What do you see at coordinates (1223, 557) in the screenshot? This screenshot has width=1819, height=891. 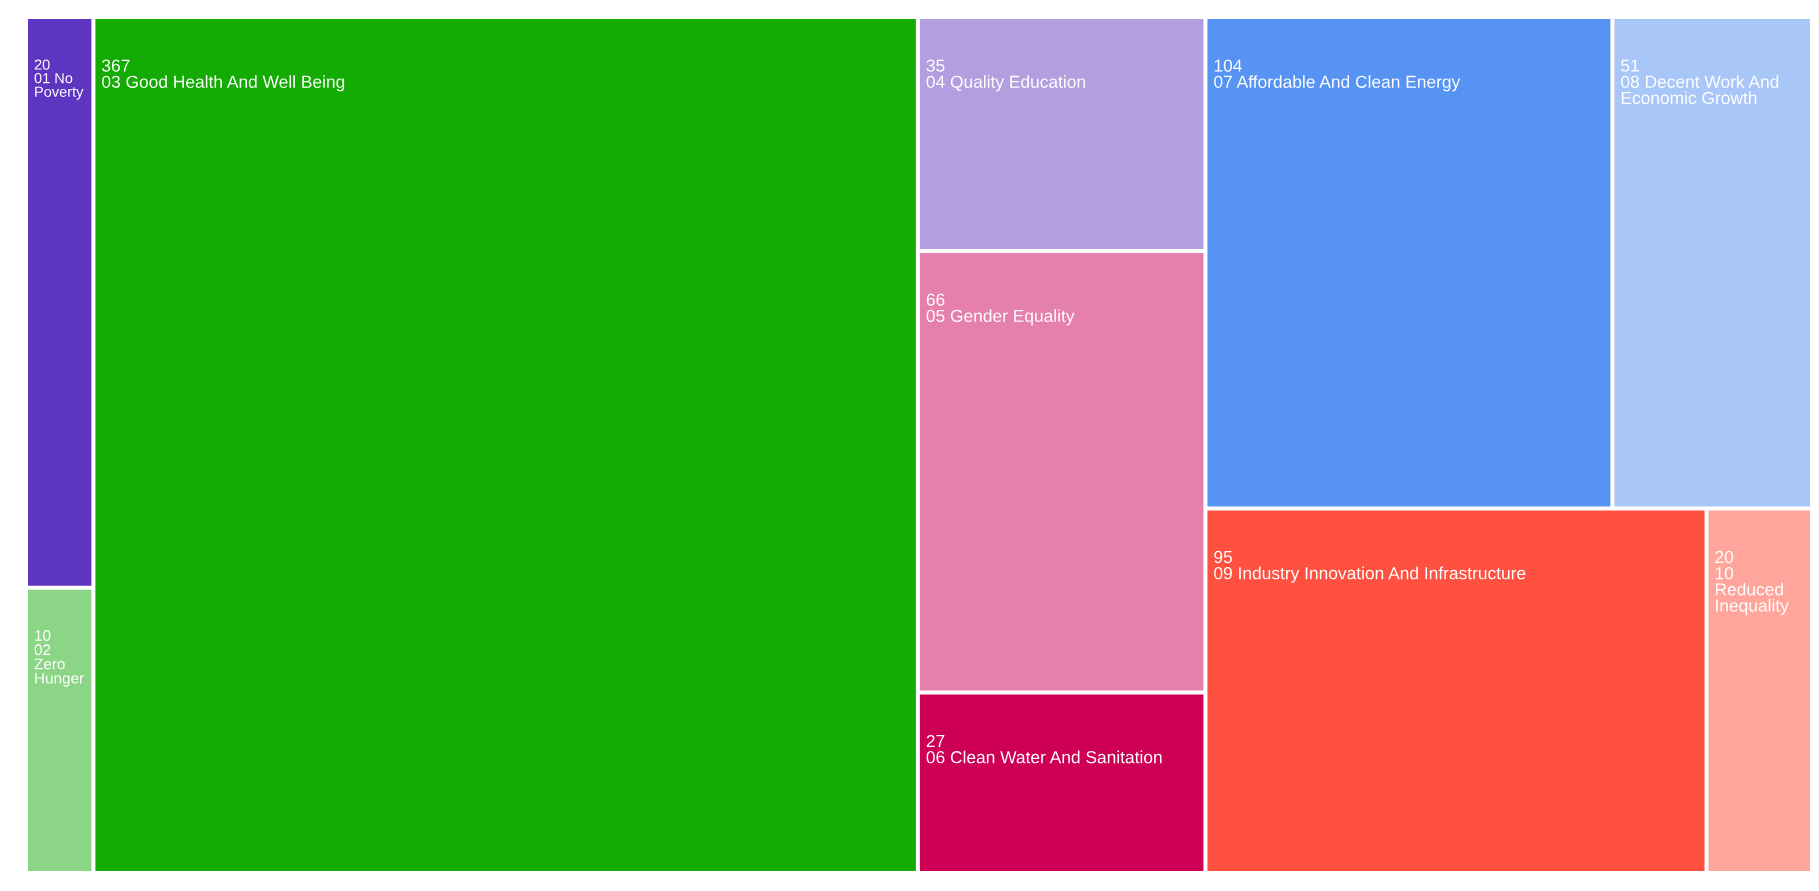 I see `data-label: 95` at bounding box center [1223, 557].